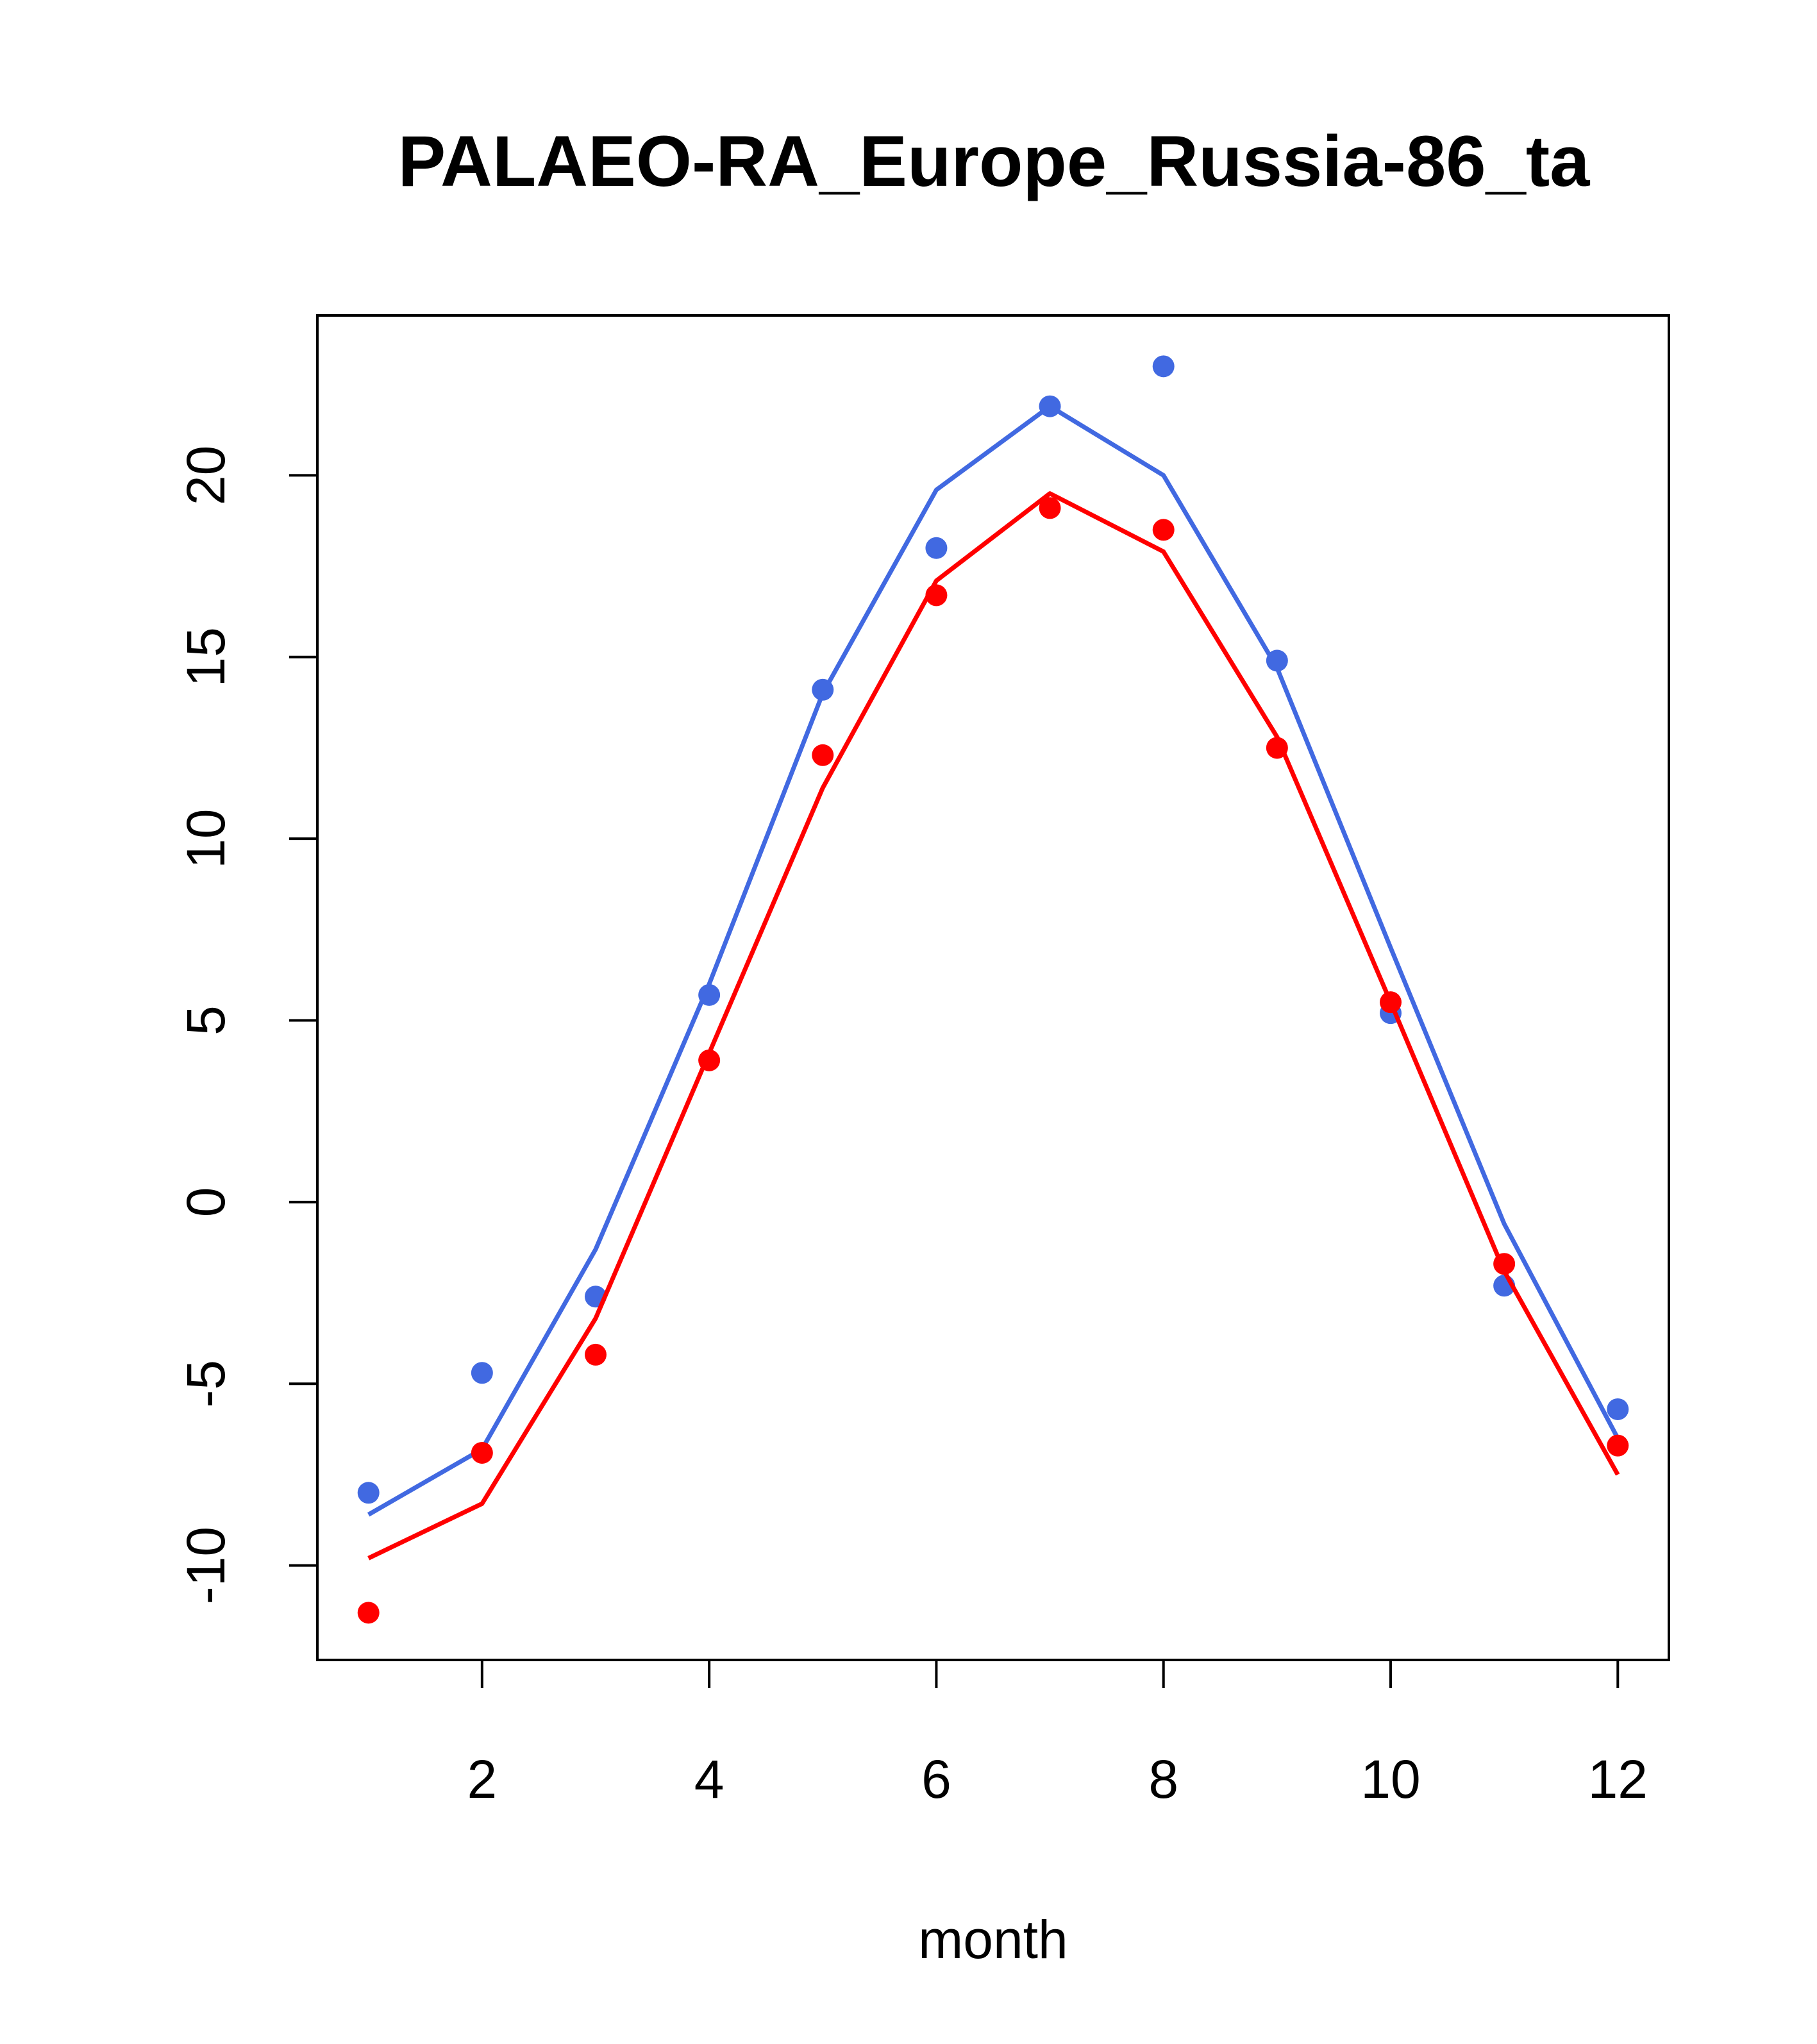 This screenshot has width=1817, height=2044. I want to click on x-tick-label-8: 8, so click(1163, 1779).